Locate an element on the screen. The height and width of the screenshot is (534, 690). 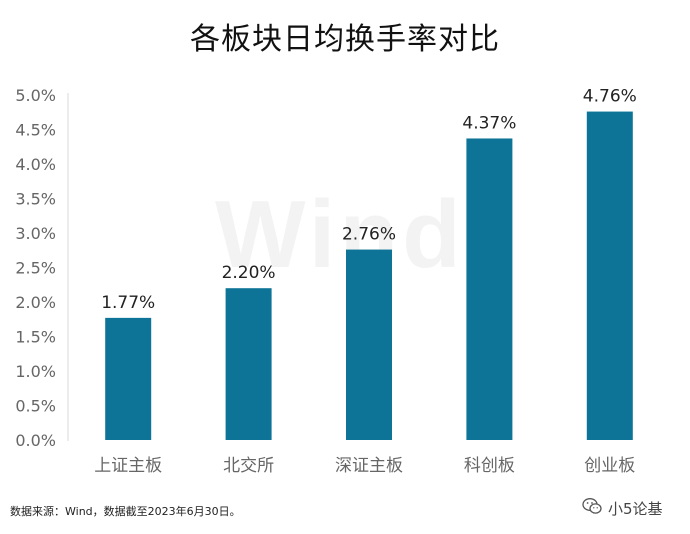
bar-value-label: 4.76% is located at coordinates (610, 97).